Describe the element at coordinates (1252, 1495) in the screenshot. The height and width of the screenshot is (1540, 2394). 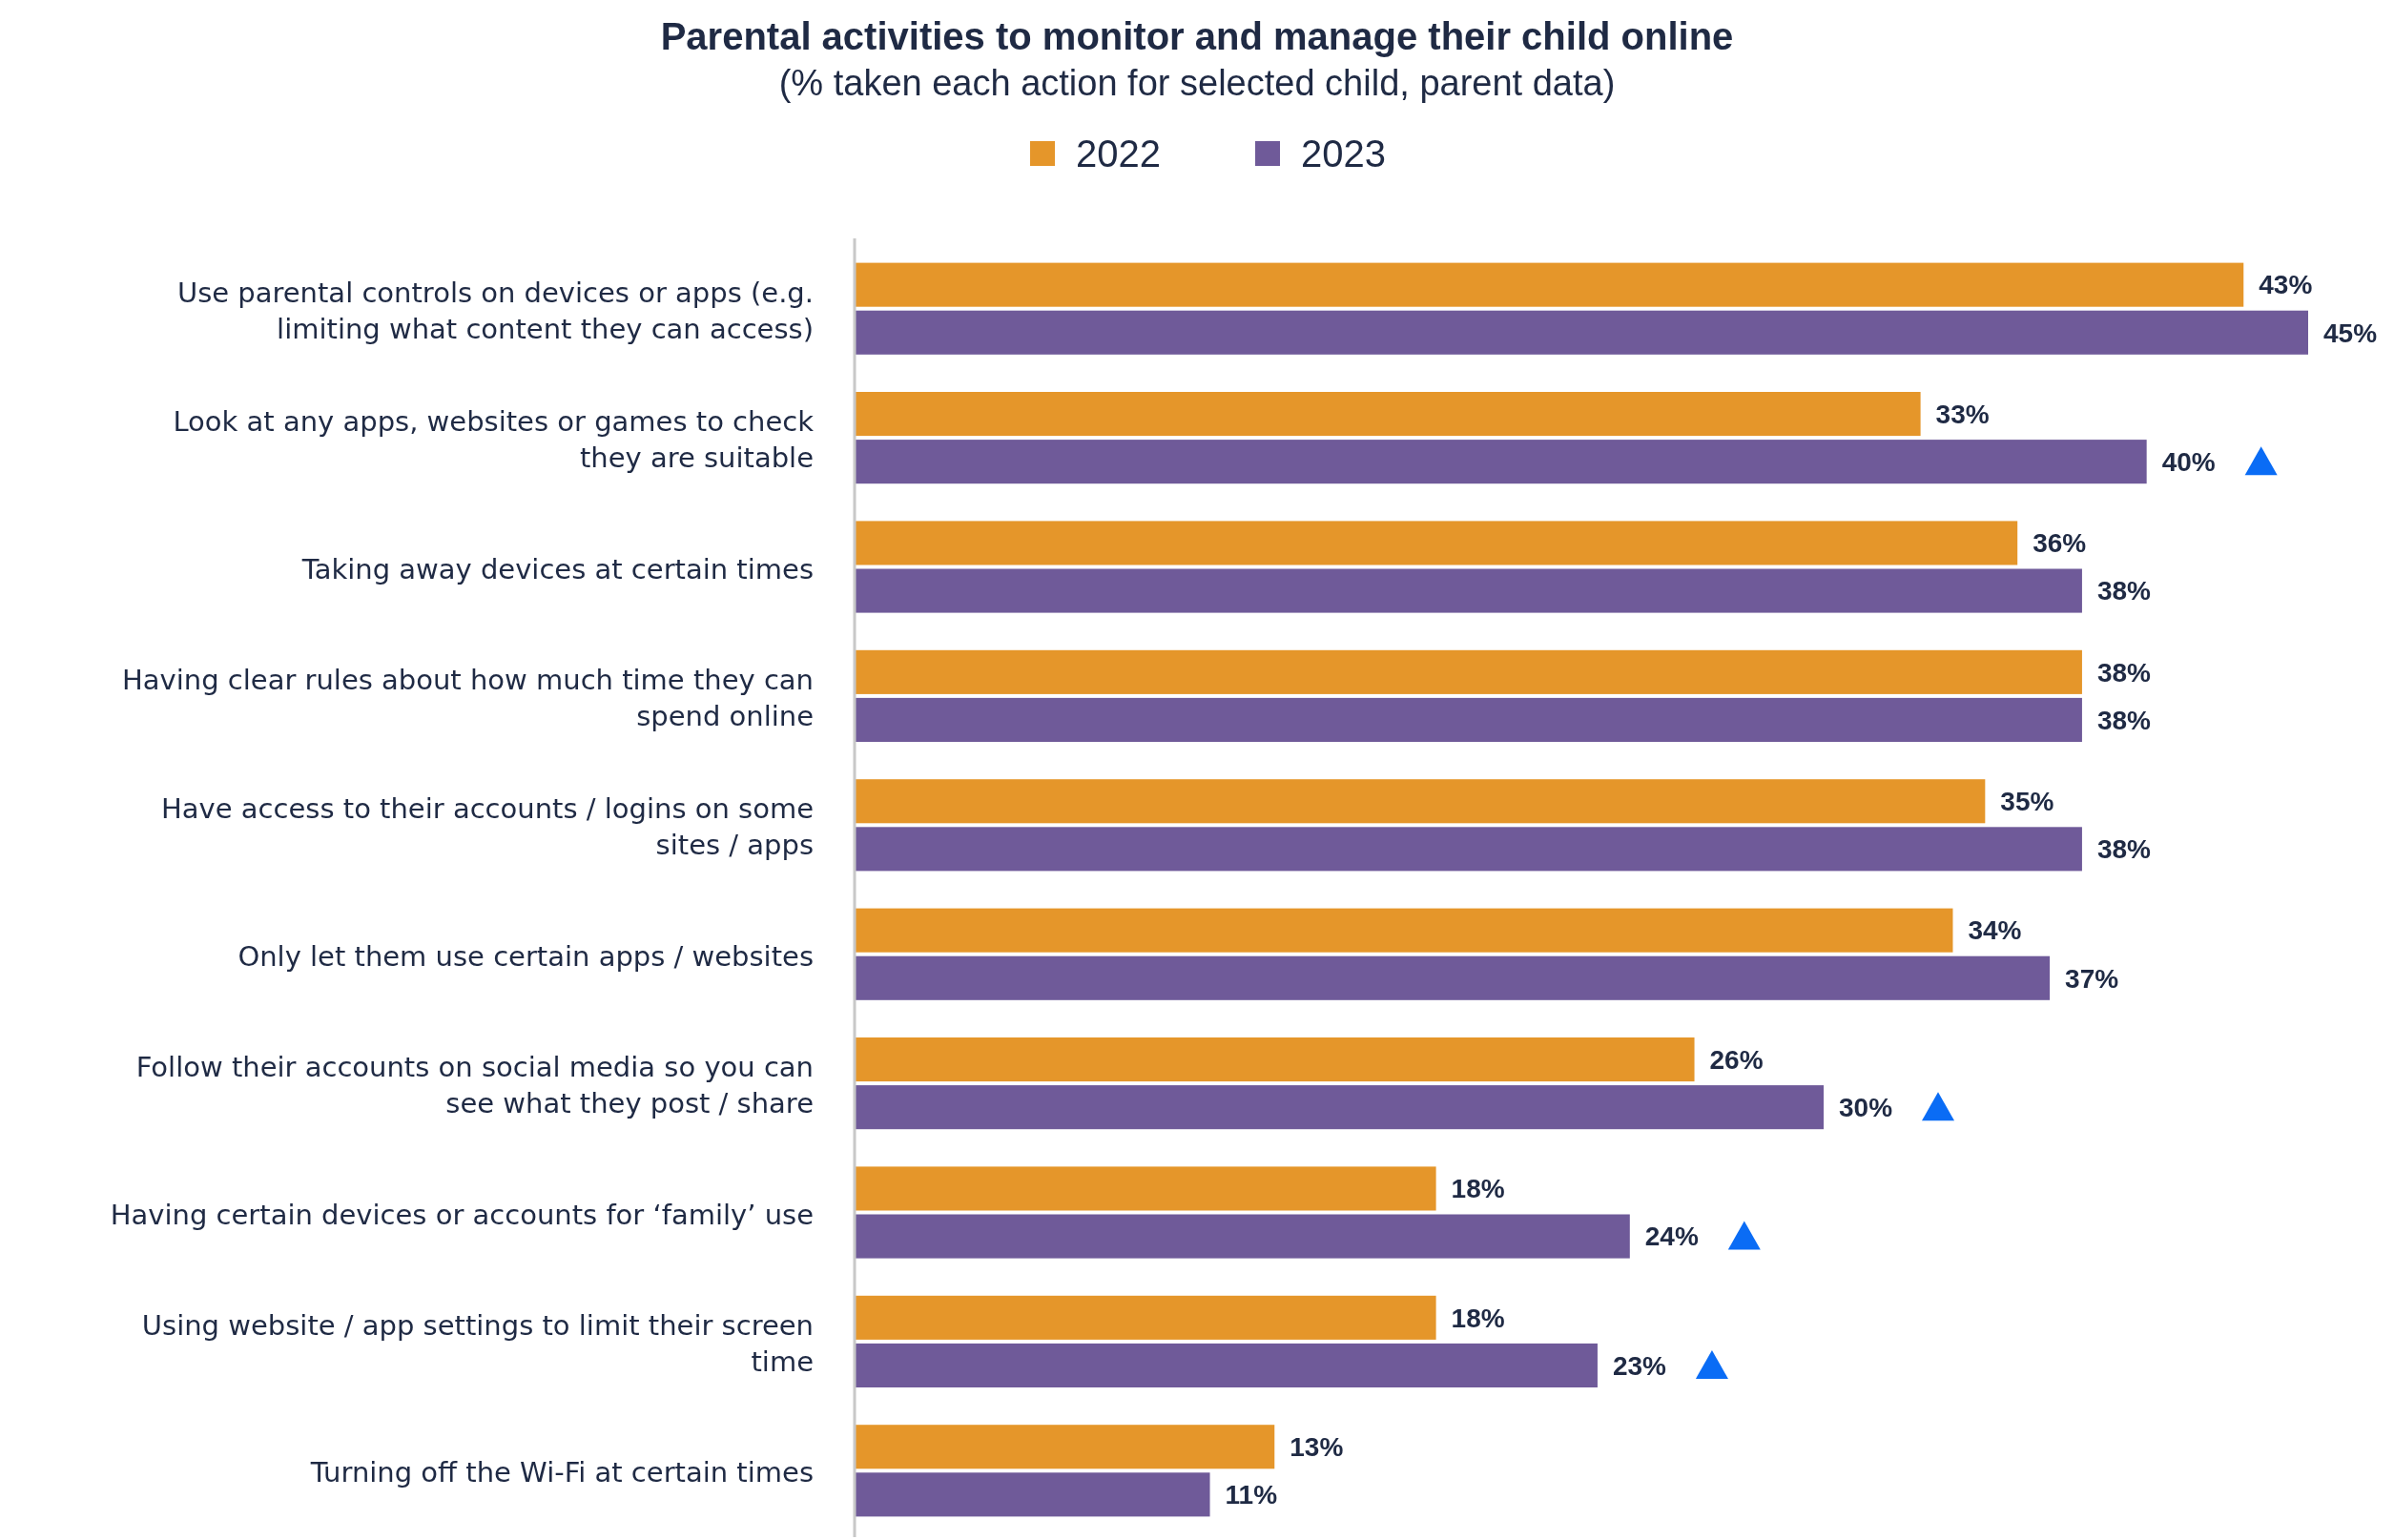
I see `data-label: 11%` at that location.